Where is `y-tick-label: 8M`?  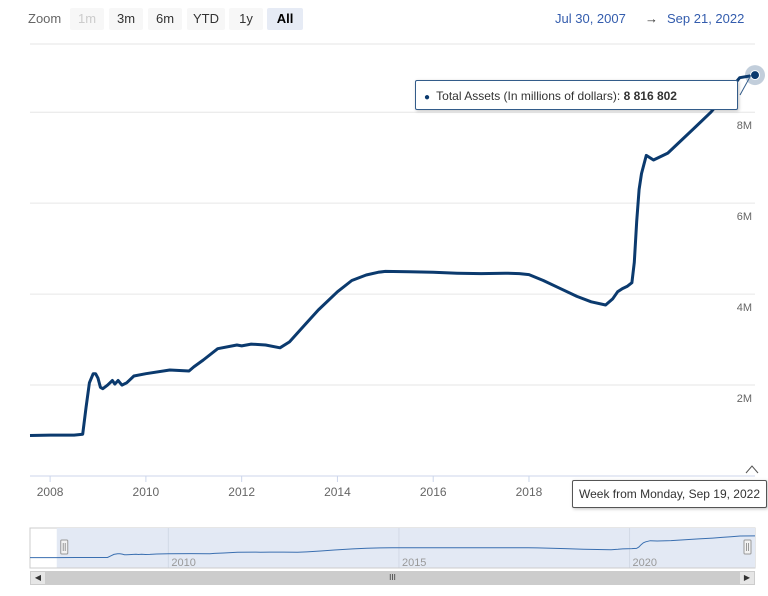 y-tick-label: 8M is located at coordinates (744, 126).